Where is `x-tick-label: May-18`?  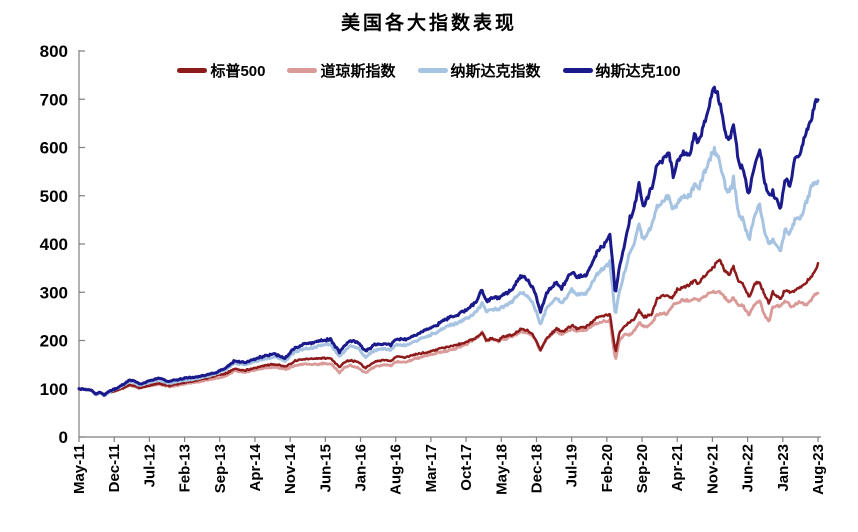
x-tick-label: May-18 is located at coordinates (501, 469).